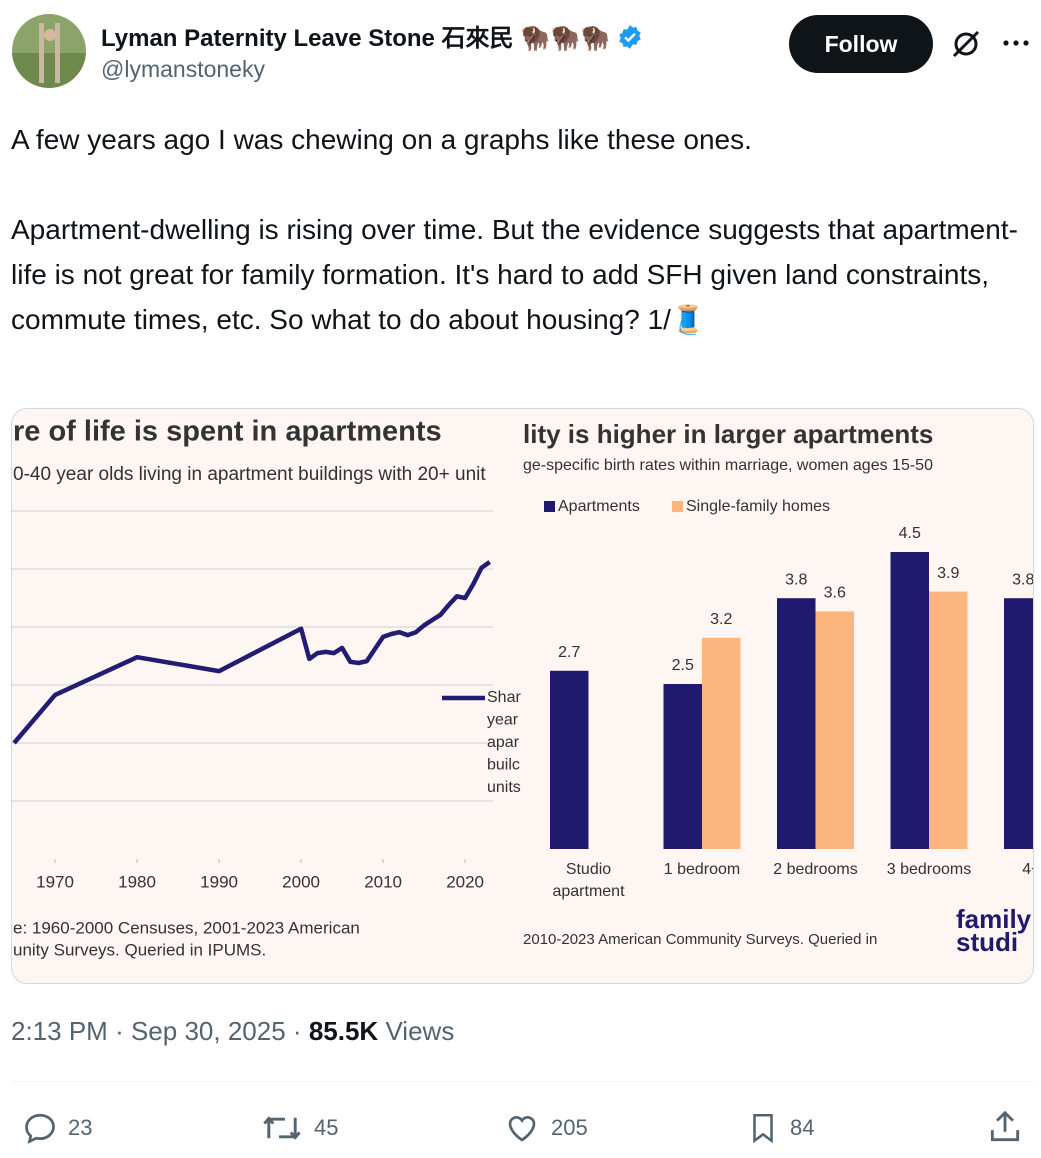 The height and width of the screenshot is (1158, 1041). I want to click on bookmark-icon, so click(763, 1128).